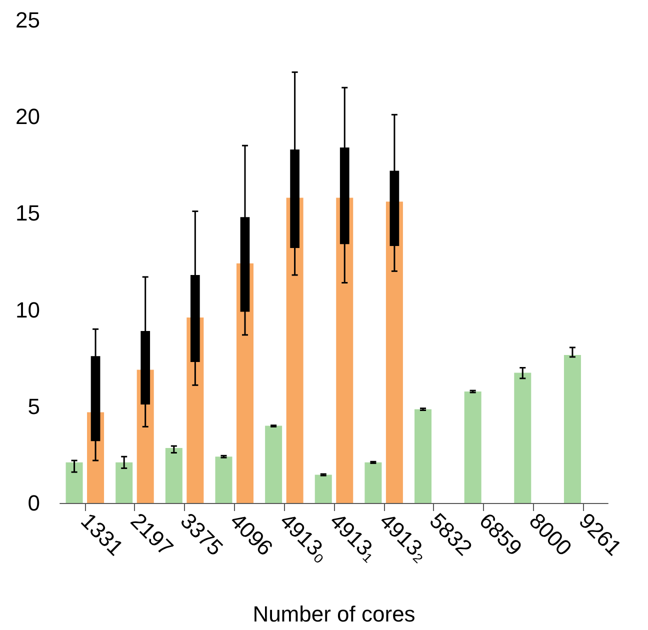 Image resolution: width=648 pixels, height=630 pixels. I want to click on y-tick-label: 20, so click(28, 117).